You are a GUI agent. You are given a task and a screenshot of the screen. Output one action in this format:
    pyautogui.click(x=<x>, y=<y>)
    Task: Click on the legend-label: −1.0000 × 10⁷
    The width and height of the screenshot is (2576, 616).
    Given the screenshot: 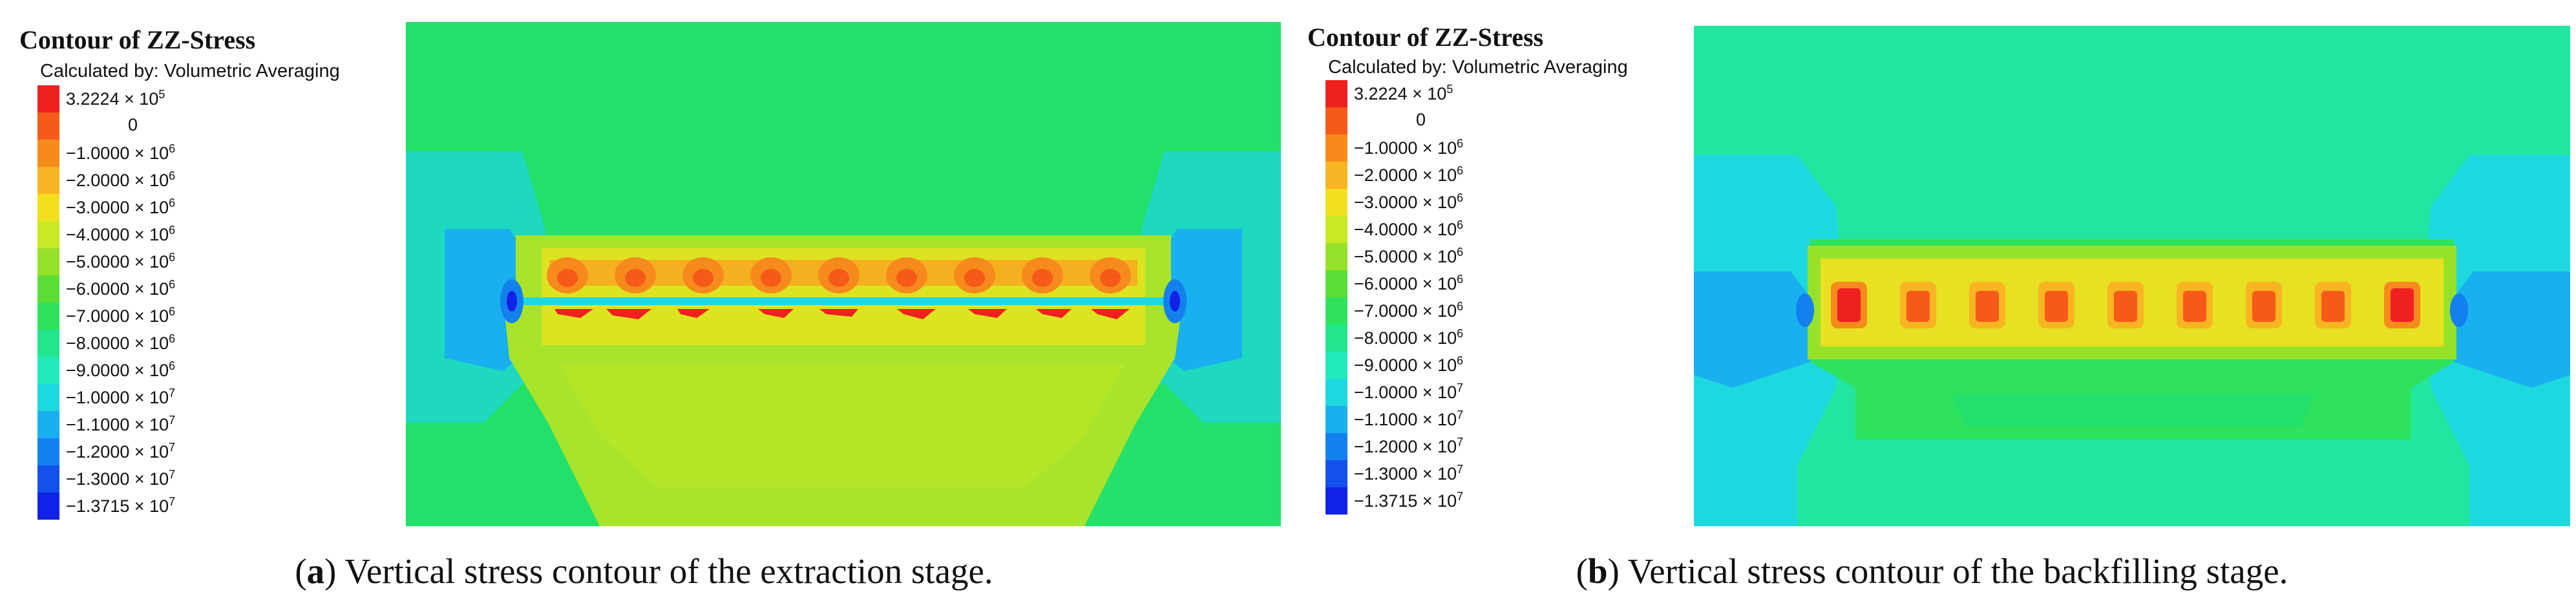 What is the action you would take?
    pyautogui.click(x=120, y=398)
    